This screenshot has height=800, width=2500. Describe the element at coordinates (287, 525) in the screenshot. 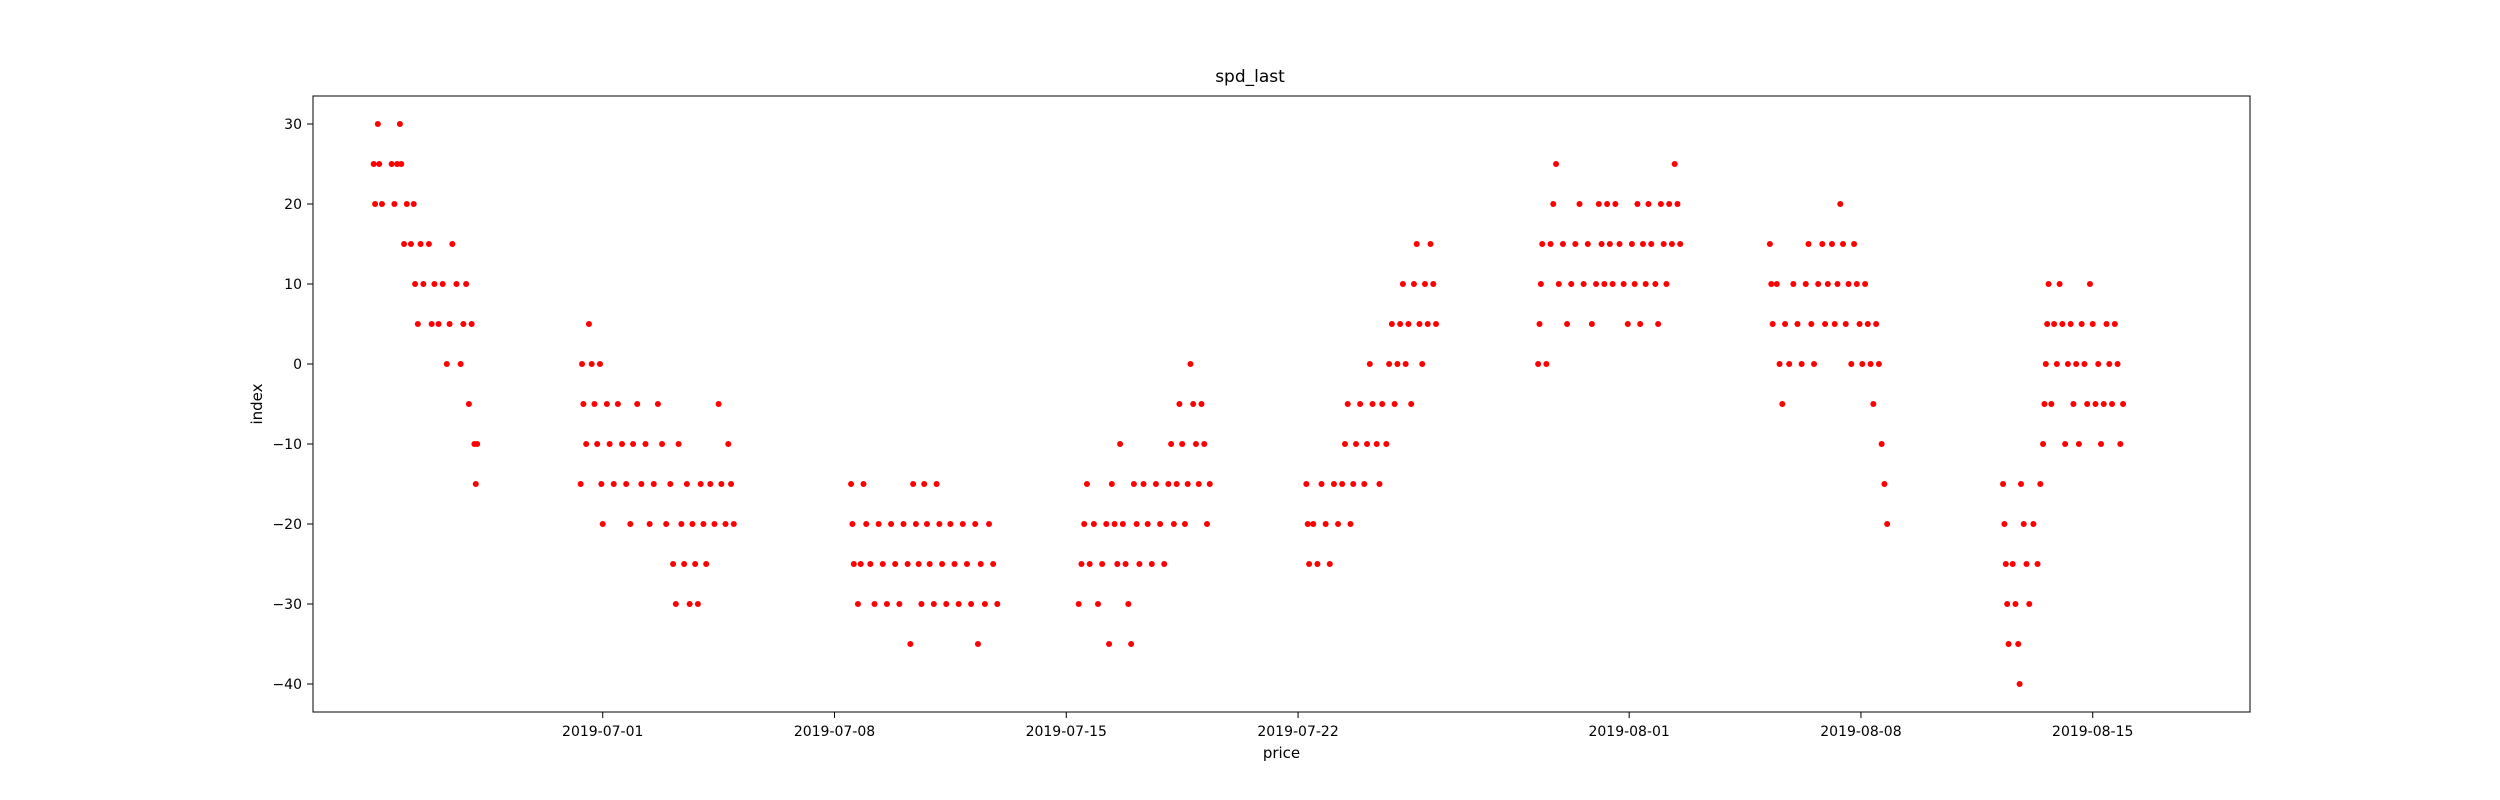

I see `y-tick-label: −20` at that location.